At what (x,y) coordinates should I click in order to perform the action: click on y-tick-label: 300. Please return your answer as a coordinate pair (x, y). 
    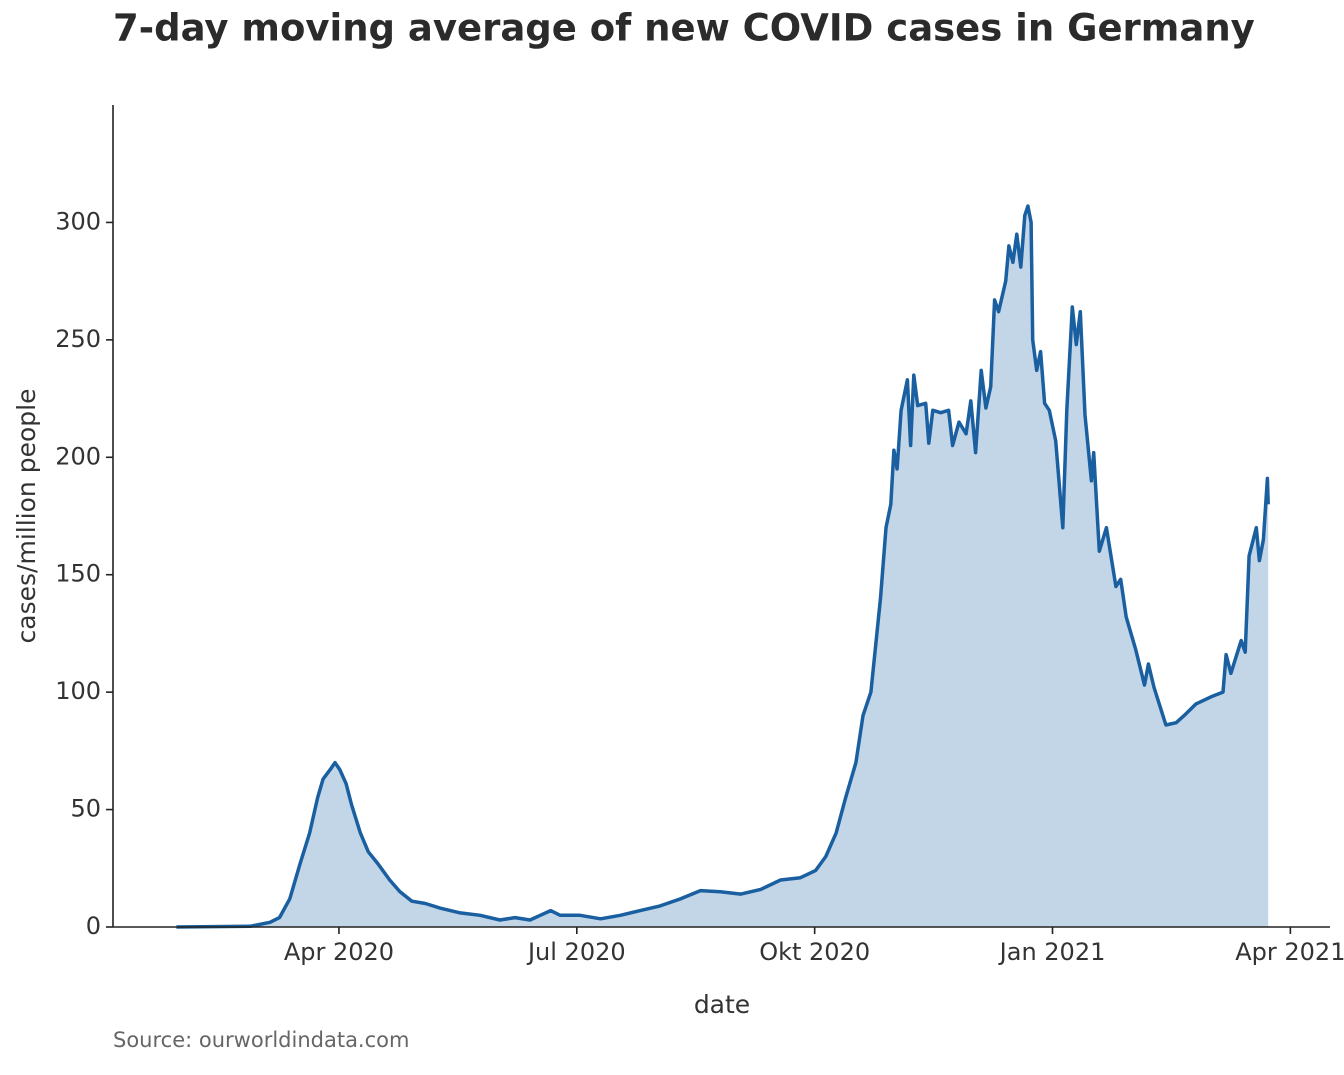
    Looking at the image, I should click on (78, 221).